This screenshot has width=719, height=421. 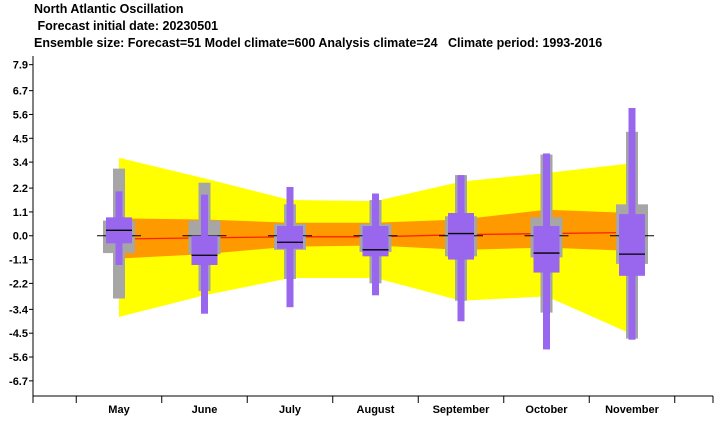 I want to click on y-tick-label: 4.5, so click(x=20, y=139).